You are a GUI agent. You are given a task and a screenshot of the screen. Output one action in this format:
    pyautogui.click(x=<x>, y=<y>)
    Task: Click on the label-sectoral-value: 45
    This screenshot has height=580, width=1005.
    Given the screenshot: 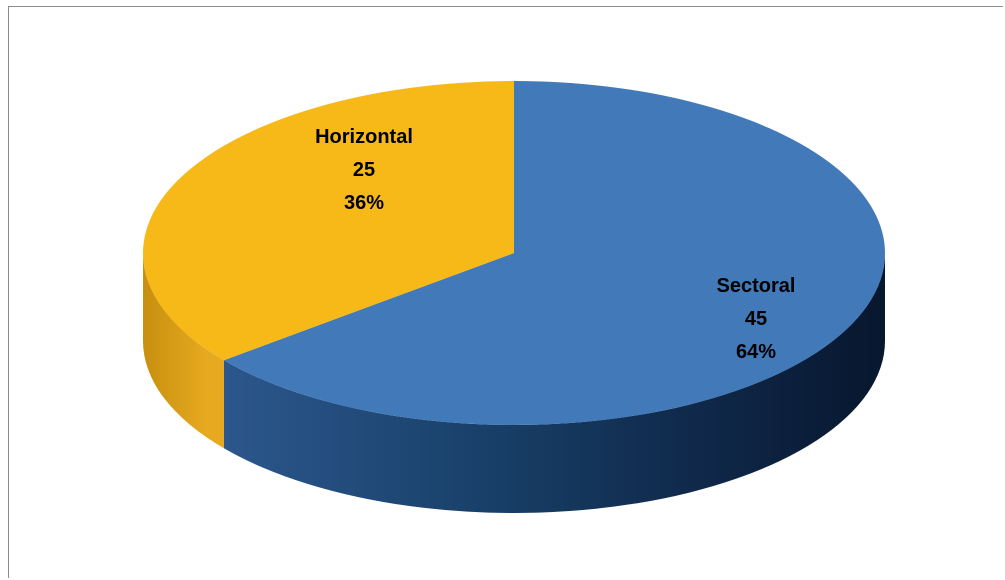 What is the action you would take?
    pyautogui.click(x=756, y=319)
    